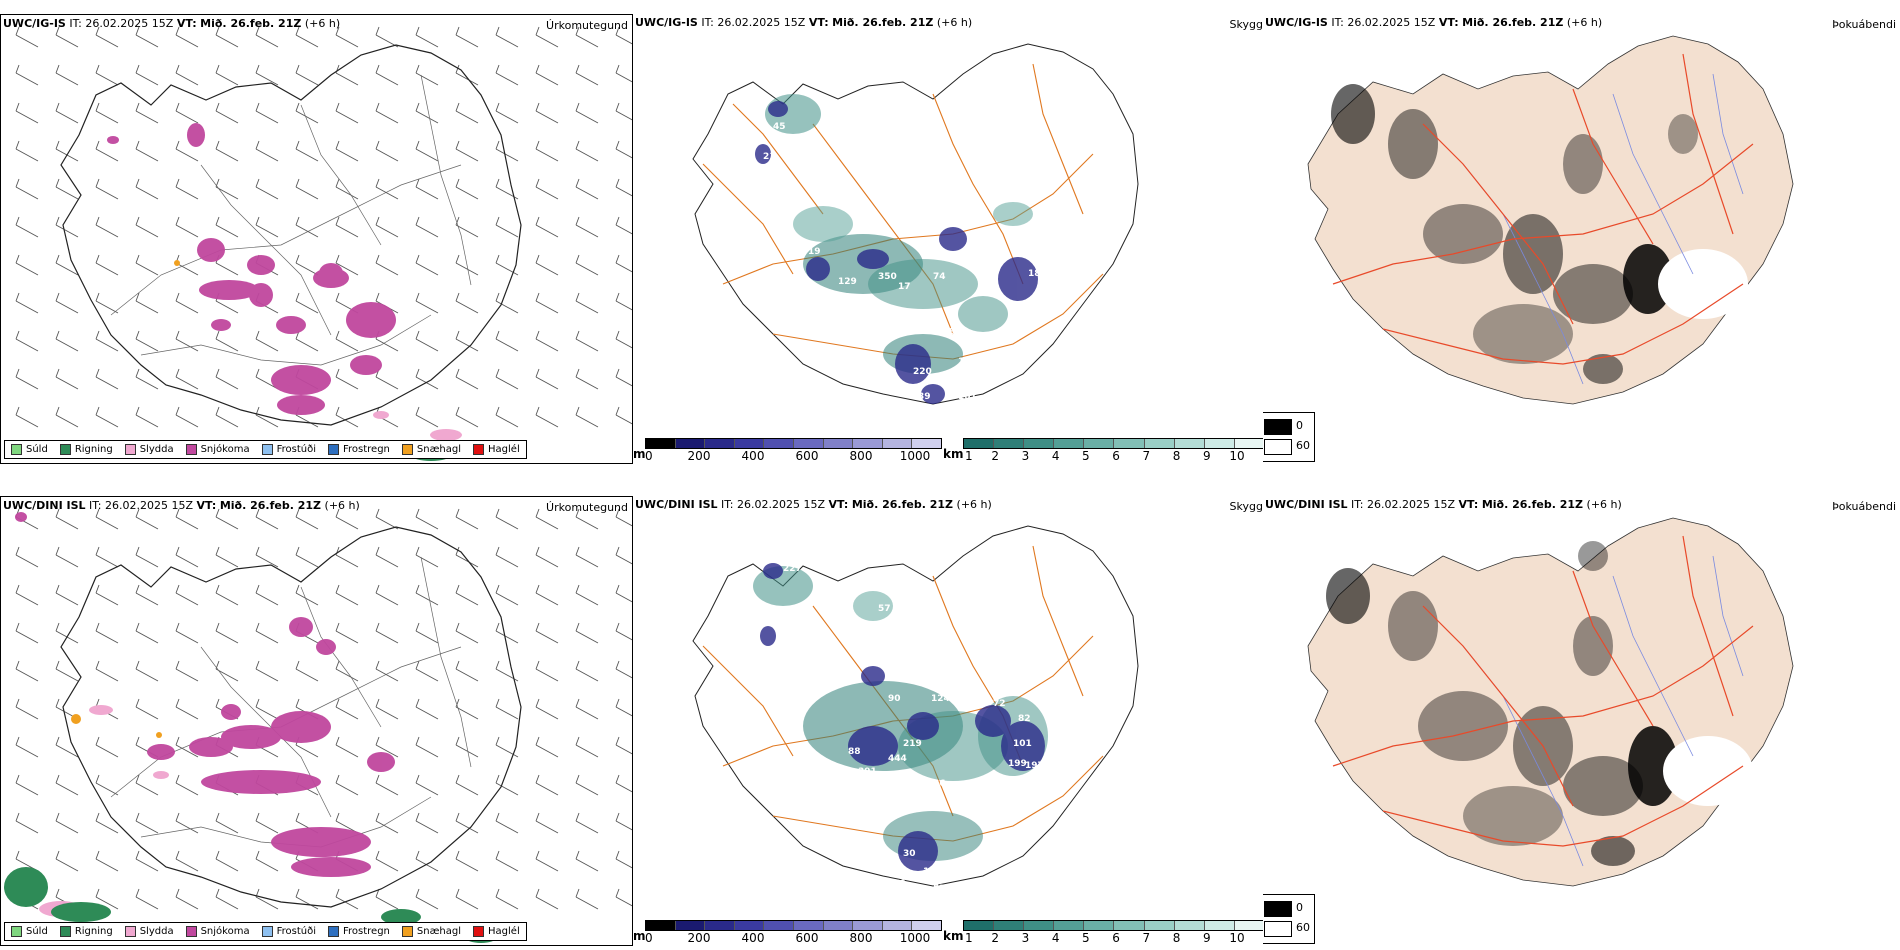 The width and height of the screenshot is (1900, 950). Describe the element at coordinates (217, 449) in the screenshot. I see `legend-item: Snjókoma` at that location.